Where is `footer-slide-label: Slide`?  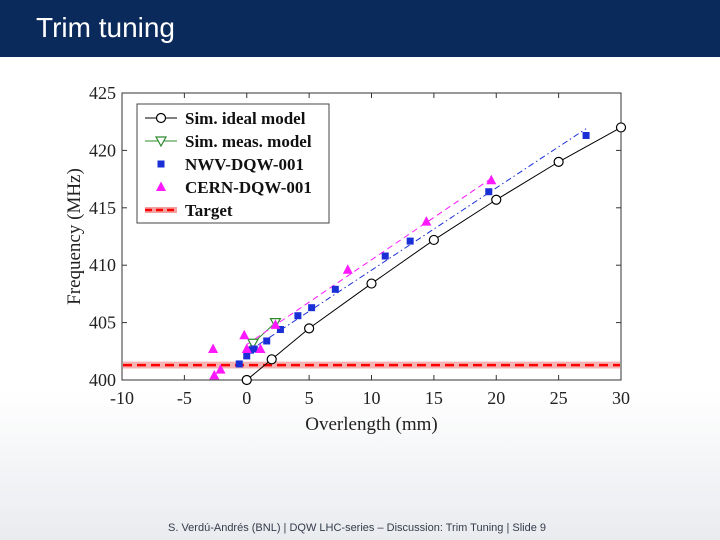
footer-slide-label: Slide is located at coordinates (524, 528).